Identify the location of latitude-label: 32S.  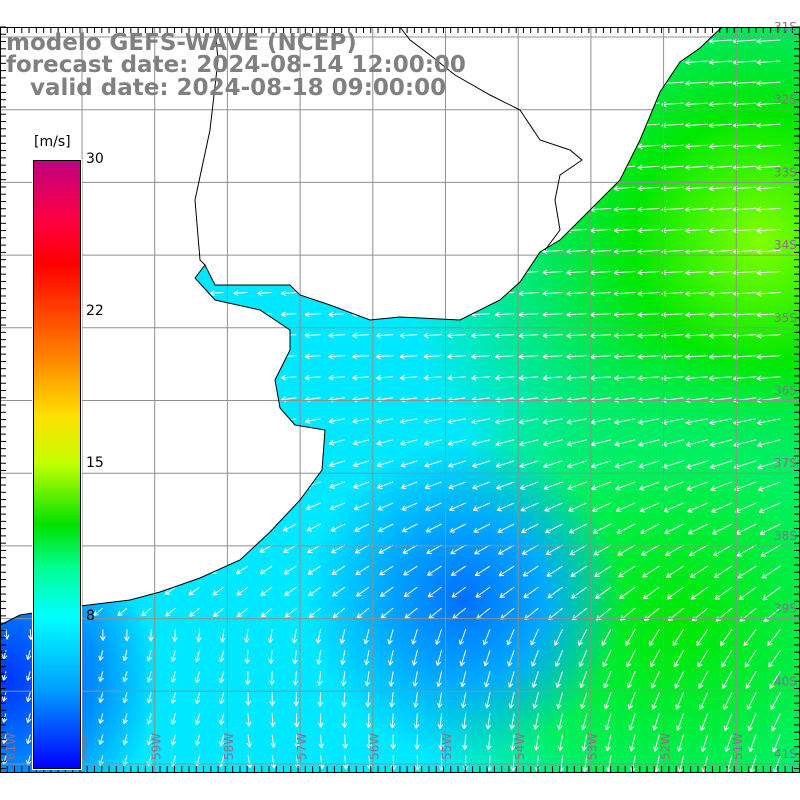
(785, 100).